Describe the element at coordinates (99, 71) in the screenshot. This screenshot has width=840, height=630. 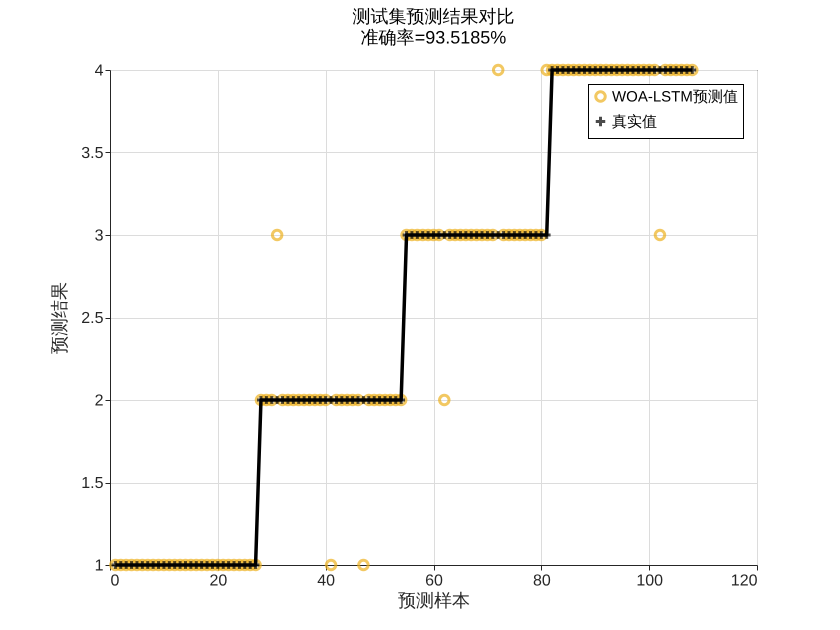
I see `y-tick-label: 4` at that location.